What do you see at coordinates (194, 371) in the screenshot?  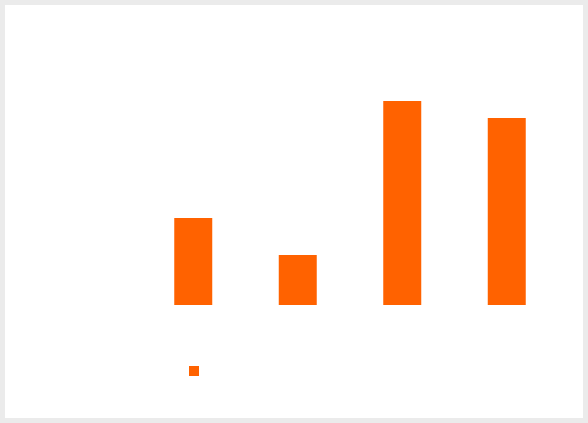 I see `legend-swatch` at bounding box center [194, 371].